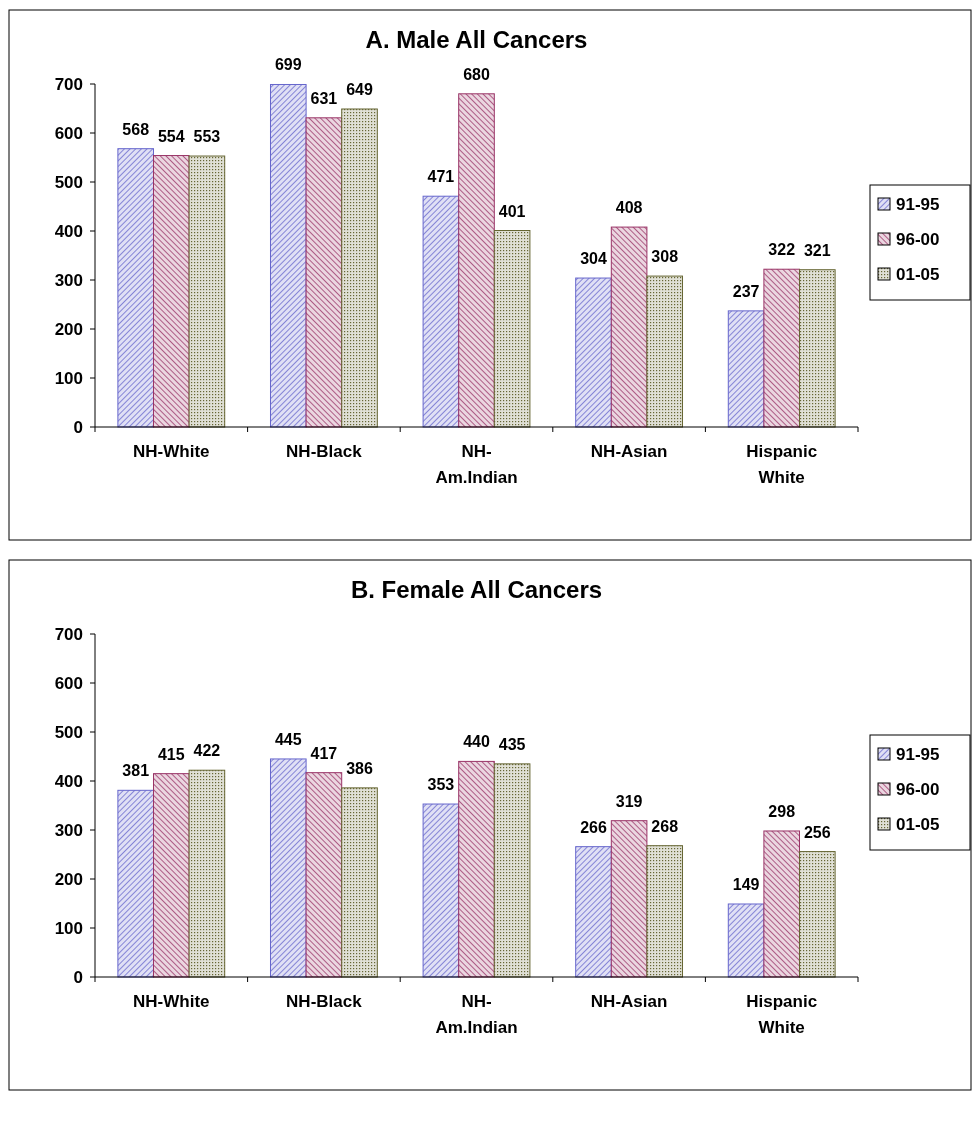 This screenshot has width=980, height=1136. I want to click on data-label: 256, so click(817, 832).